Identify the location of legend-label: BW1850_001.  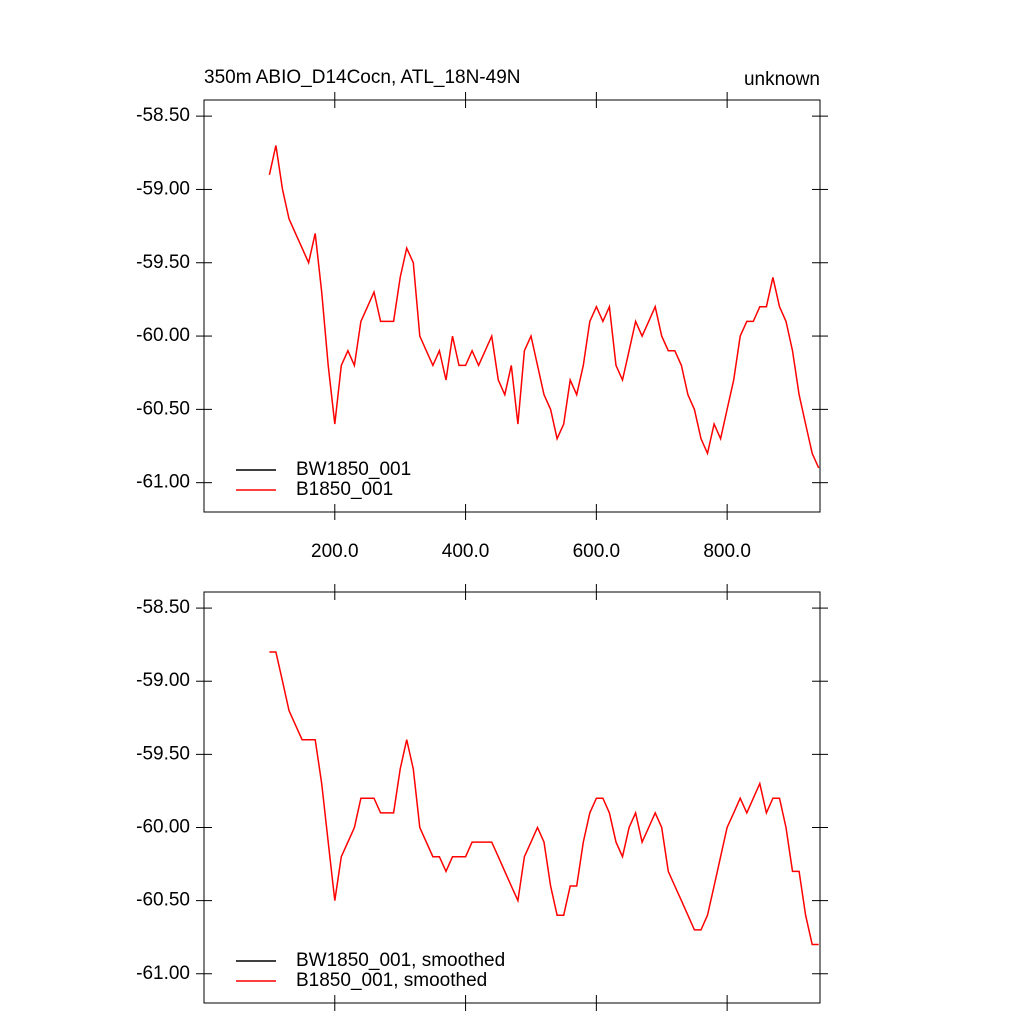
(353, 469).